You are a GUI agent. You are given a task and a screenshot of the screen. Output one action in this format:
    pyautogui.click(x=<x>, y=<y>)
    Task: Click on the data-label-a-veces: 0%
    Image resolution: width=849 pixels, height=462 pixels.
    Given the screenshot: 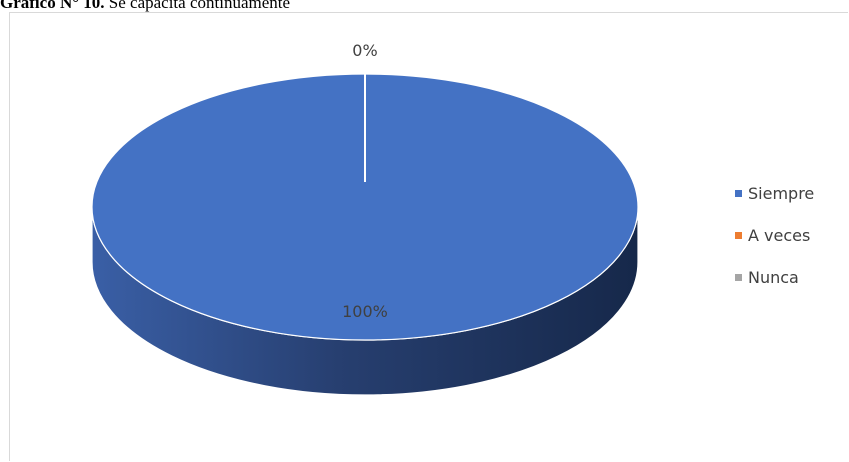 What is the action you would take?
    pyautogui.click(x=364, y=50)
    